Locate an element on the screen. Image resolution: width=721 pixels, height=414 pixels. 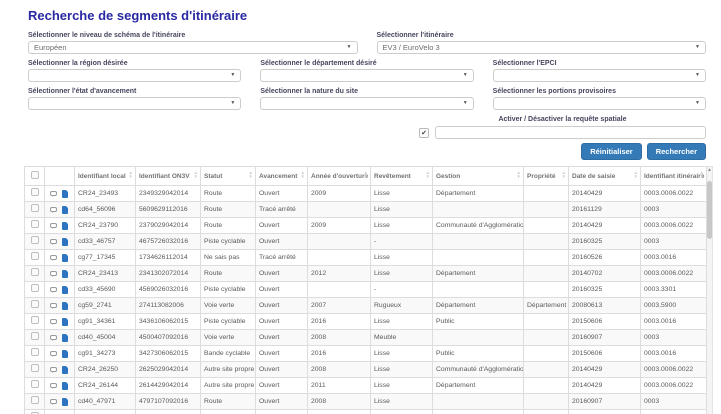
column-header: Revêtement ▲ ▼ is located at coordinates (401, 176).